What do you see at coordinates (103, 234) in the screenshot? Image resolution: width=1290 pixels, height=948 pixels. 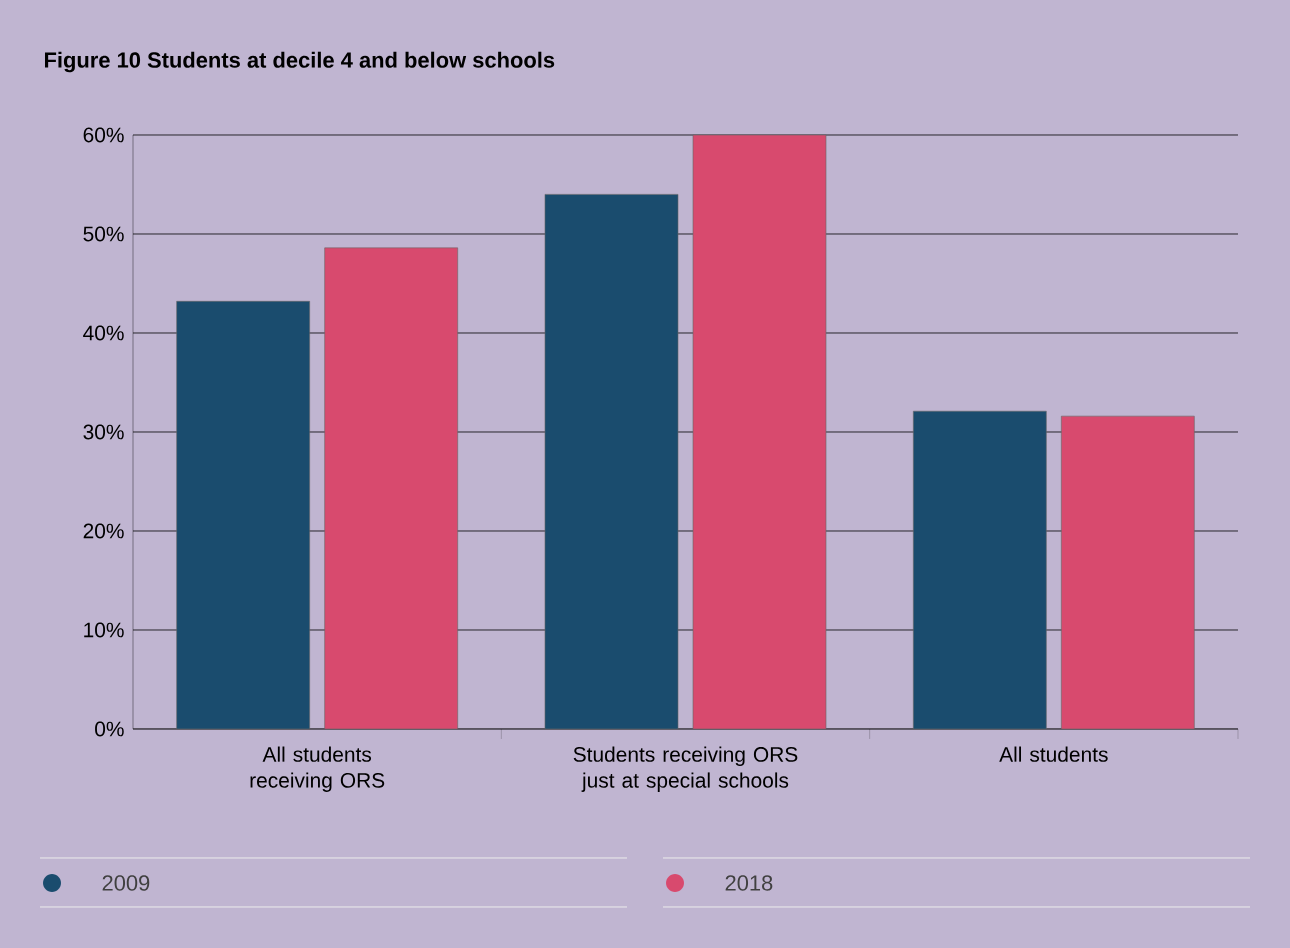 I see `y-tick-label: 50%` at bounding box center [103, 234].